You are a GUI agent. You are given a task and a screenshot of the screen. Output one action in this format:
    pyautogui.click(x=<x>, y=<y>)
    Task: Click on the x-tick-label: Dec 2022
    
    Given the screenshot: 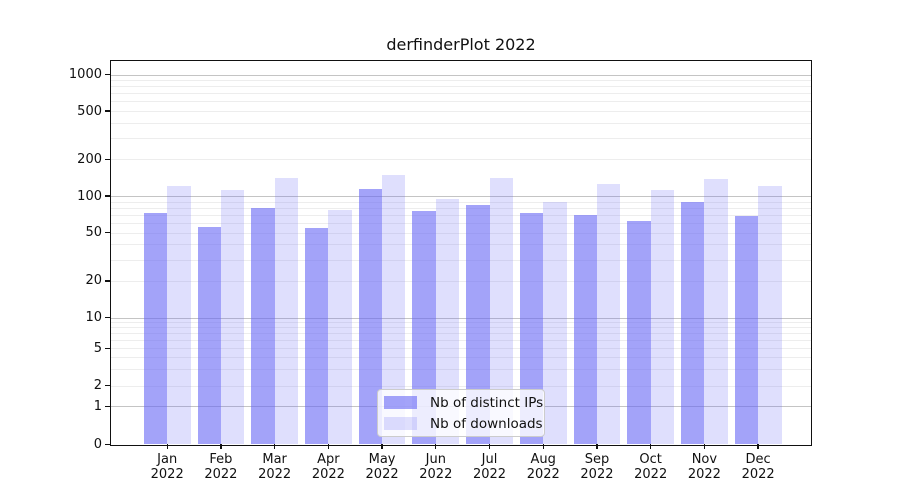 What is the action you would take?
    pyautogui.click(x=758, y=467)
    